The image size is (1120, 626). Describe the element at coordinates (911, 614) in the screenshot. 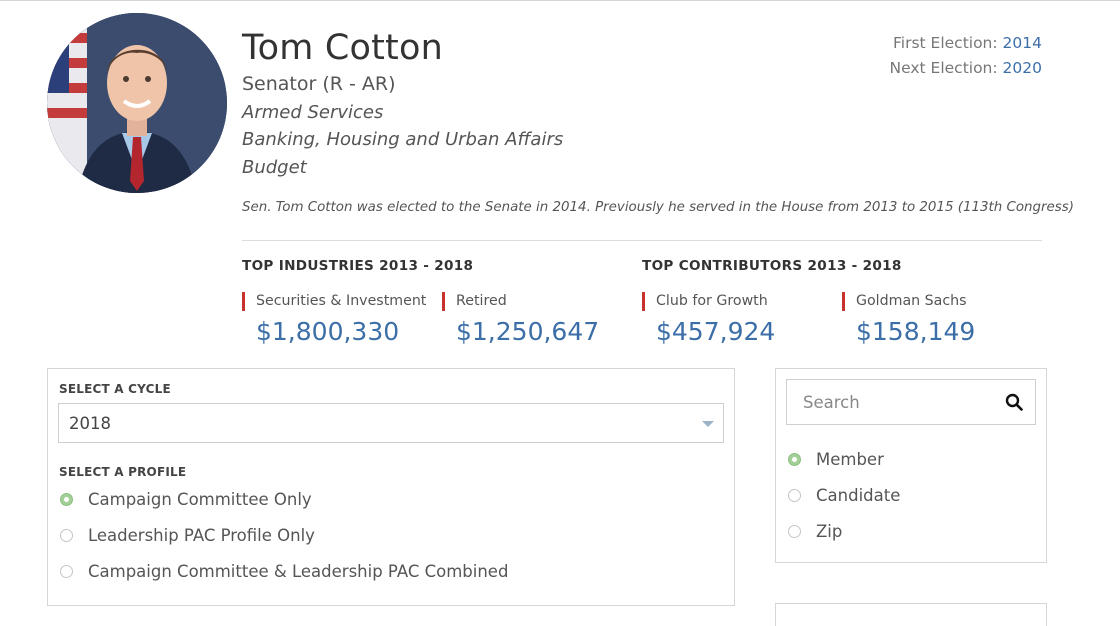

I see `secondary-panel` at that location.